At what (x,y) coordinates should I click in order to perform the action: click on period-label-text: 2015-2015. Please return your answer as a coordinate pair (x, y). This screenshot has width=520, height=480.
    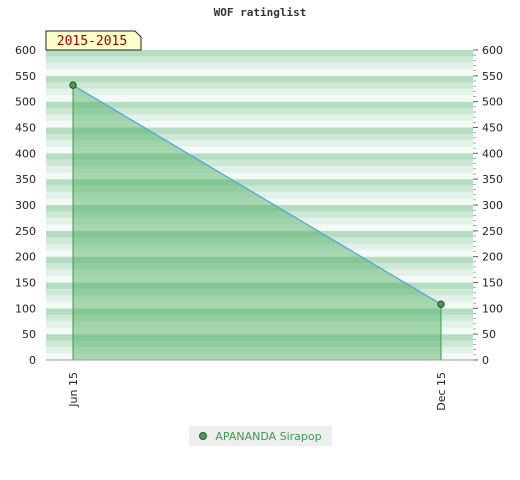
    Looking at the image, I should click on (92, 41).